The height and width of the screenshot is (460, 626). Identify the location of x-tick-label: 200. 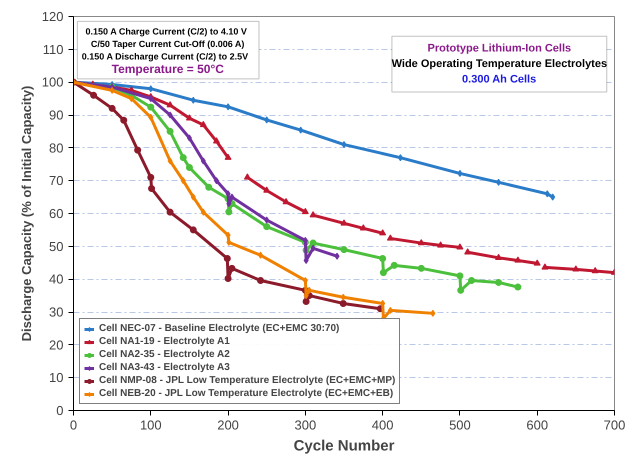
(228, 425).